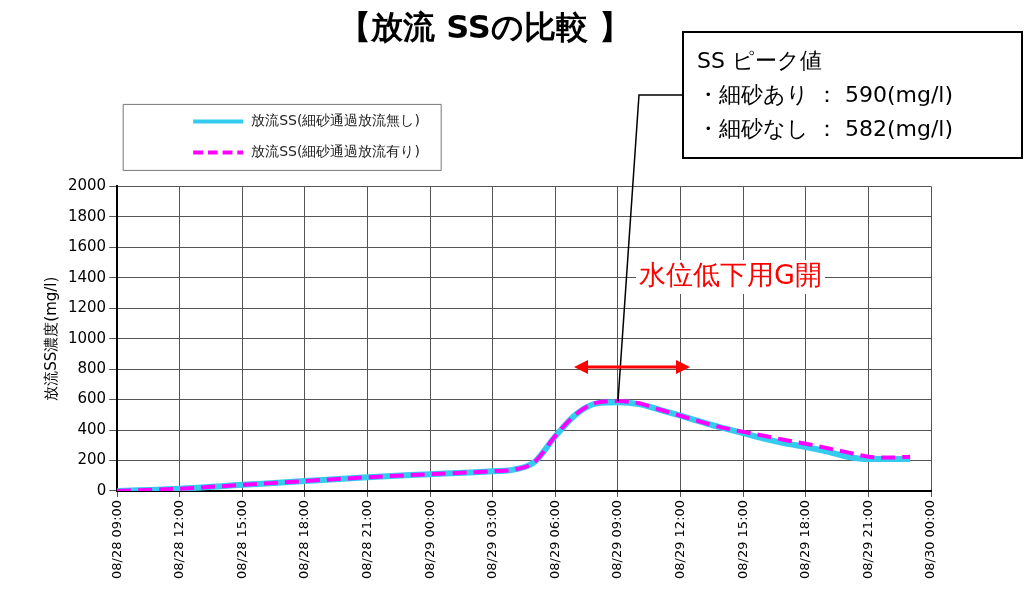  I want to click on annotation: SS ピーク値, so click(759, 60).